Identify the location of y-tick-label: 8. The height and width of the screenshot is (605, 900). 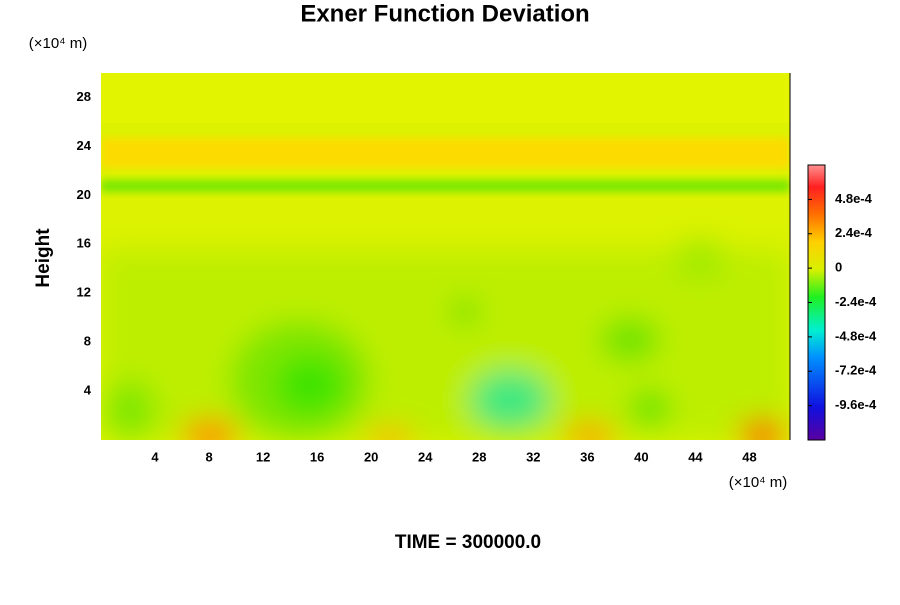
(87, 341).